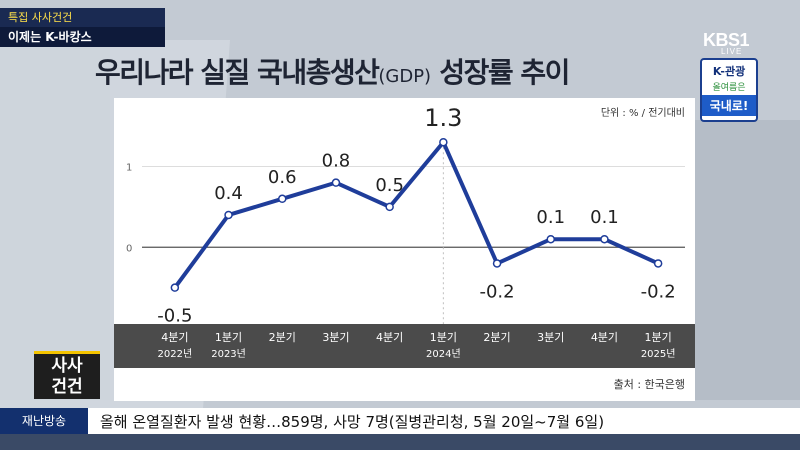 The width and height of the screenshot is (800, 450). I want to click on y-tick-label: 0, so click(129, 248).